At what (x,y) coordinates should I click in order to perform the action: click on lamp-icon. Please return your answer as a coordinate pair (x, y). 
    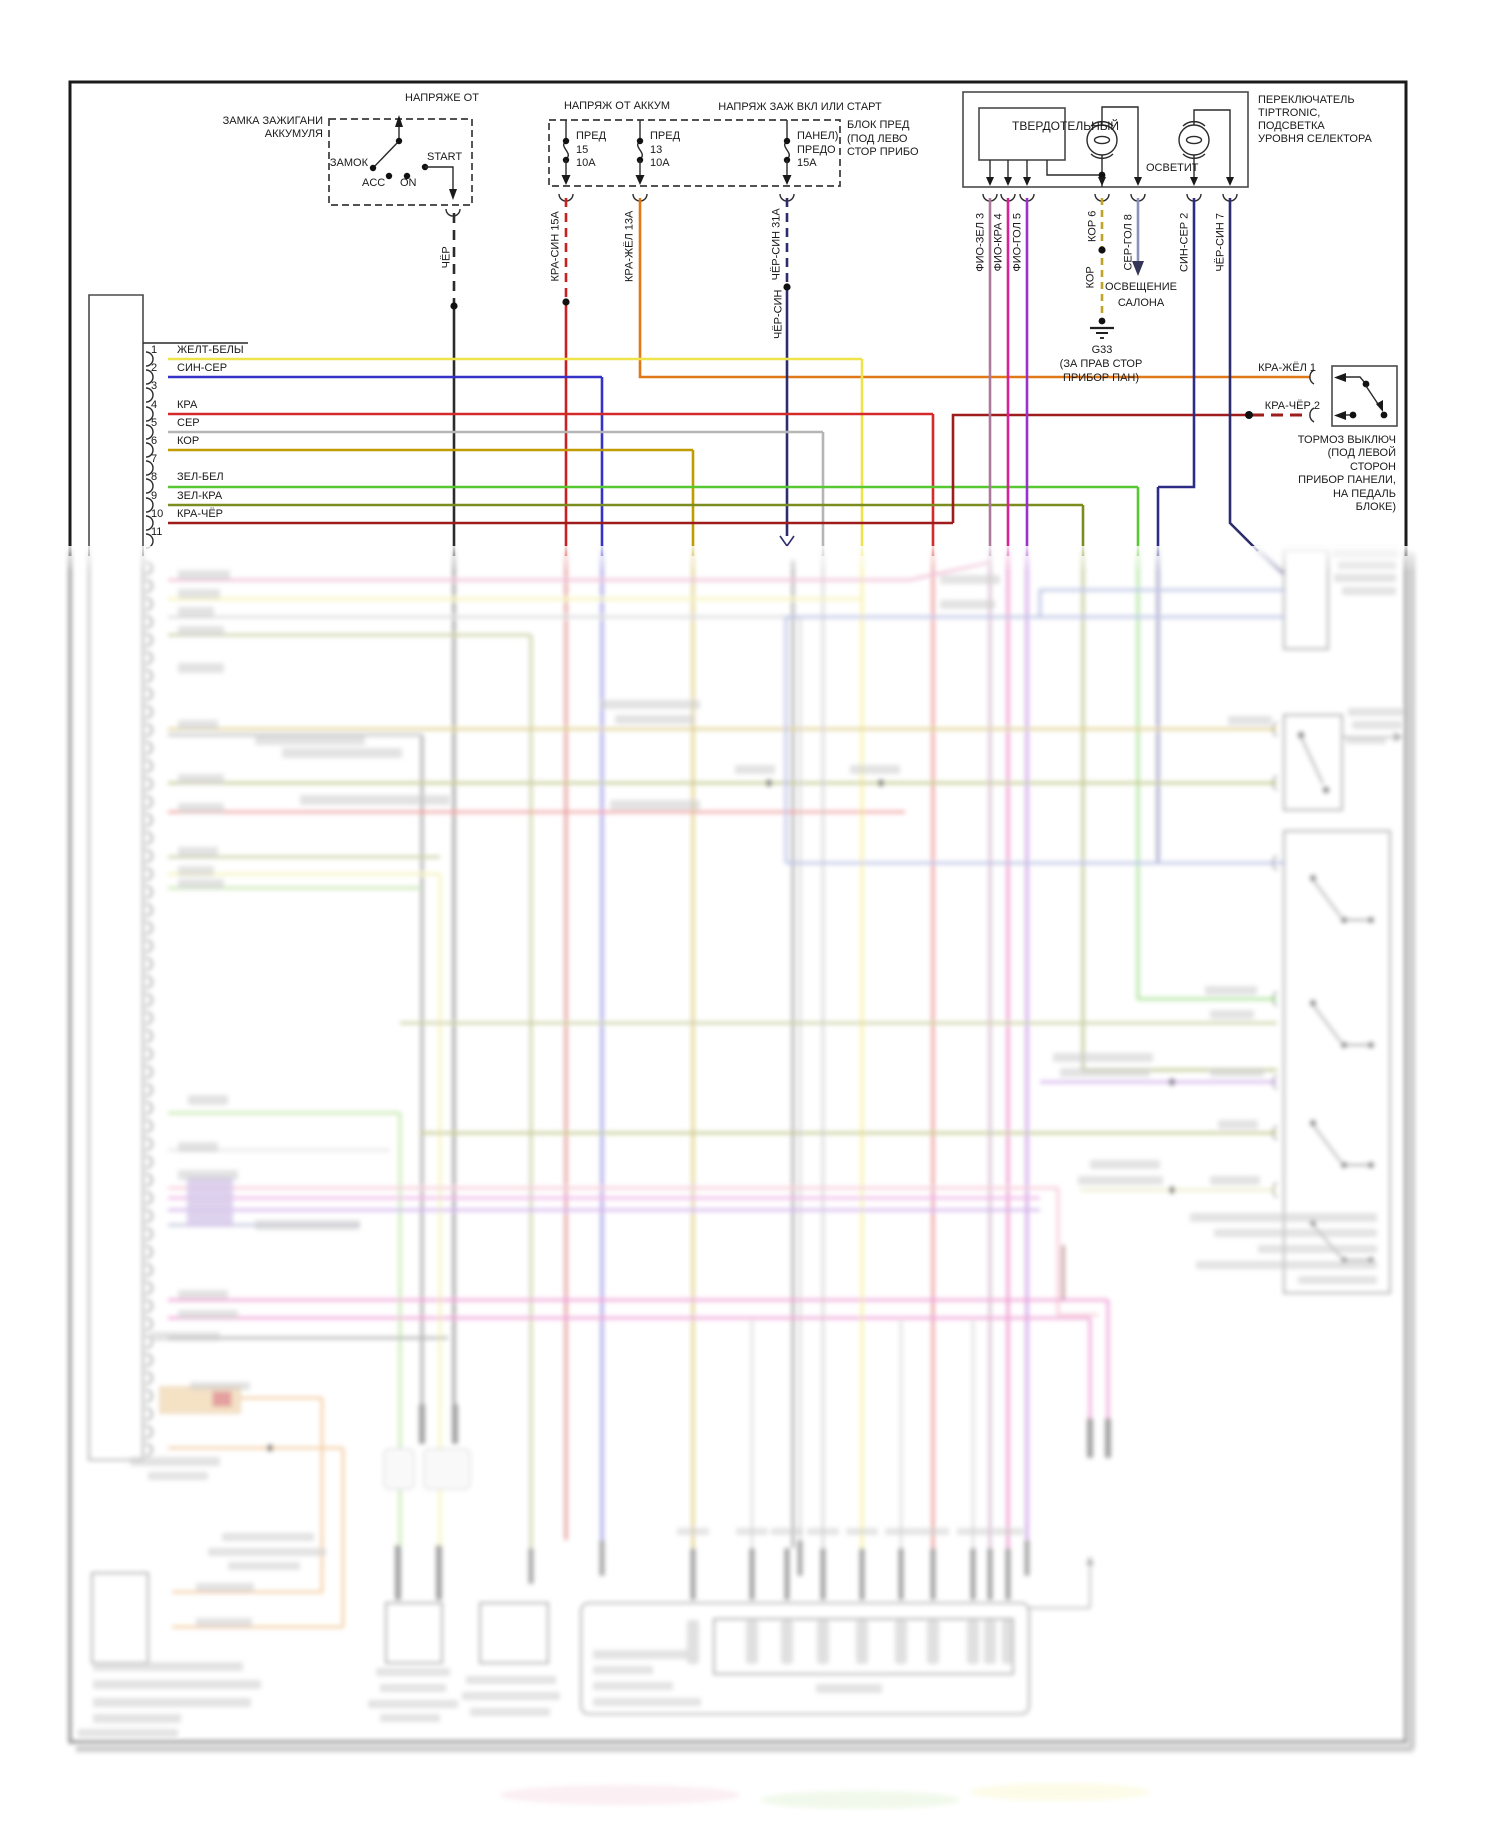
    Looking at the image, I should click on (1194, 140).